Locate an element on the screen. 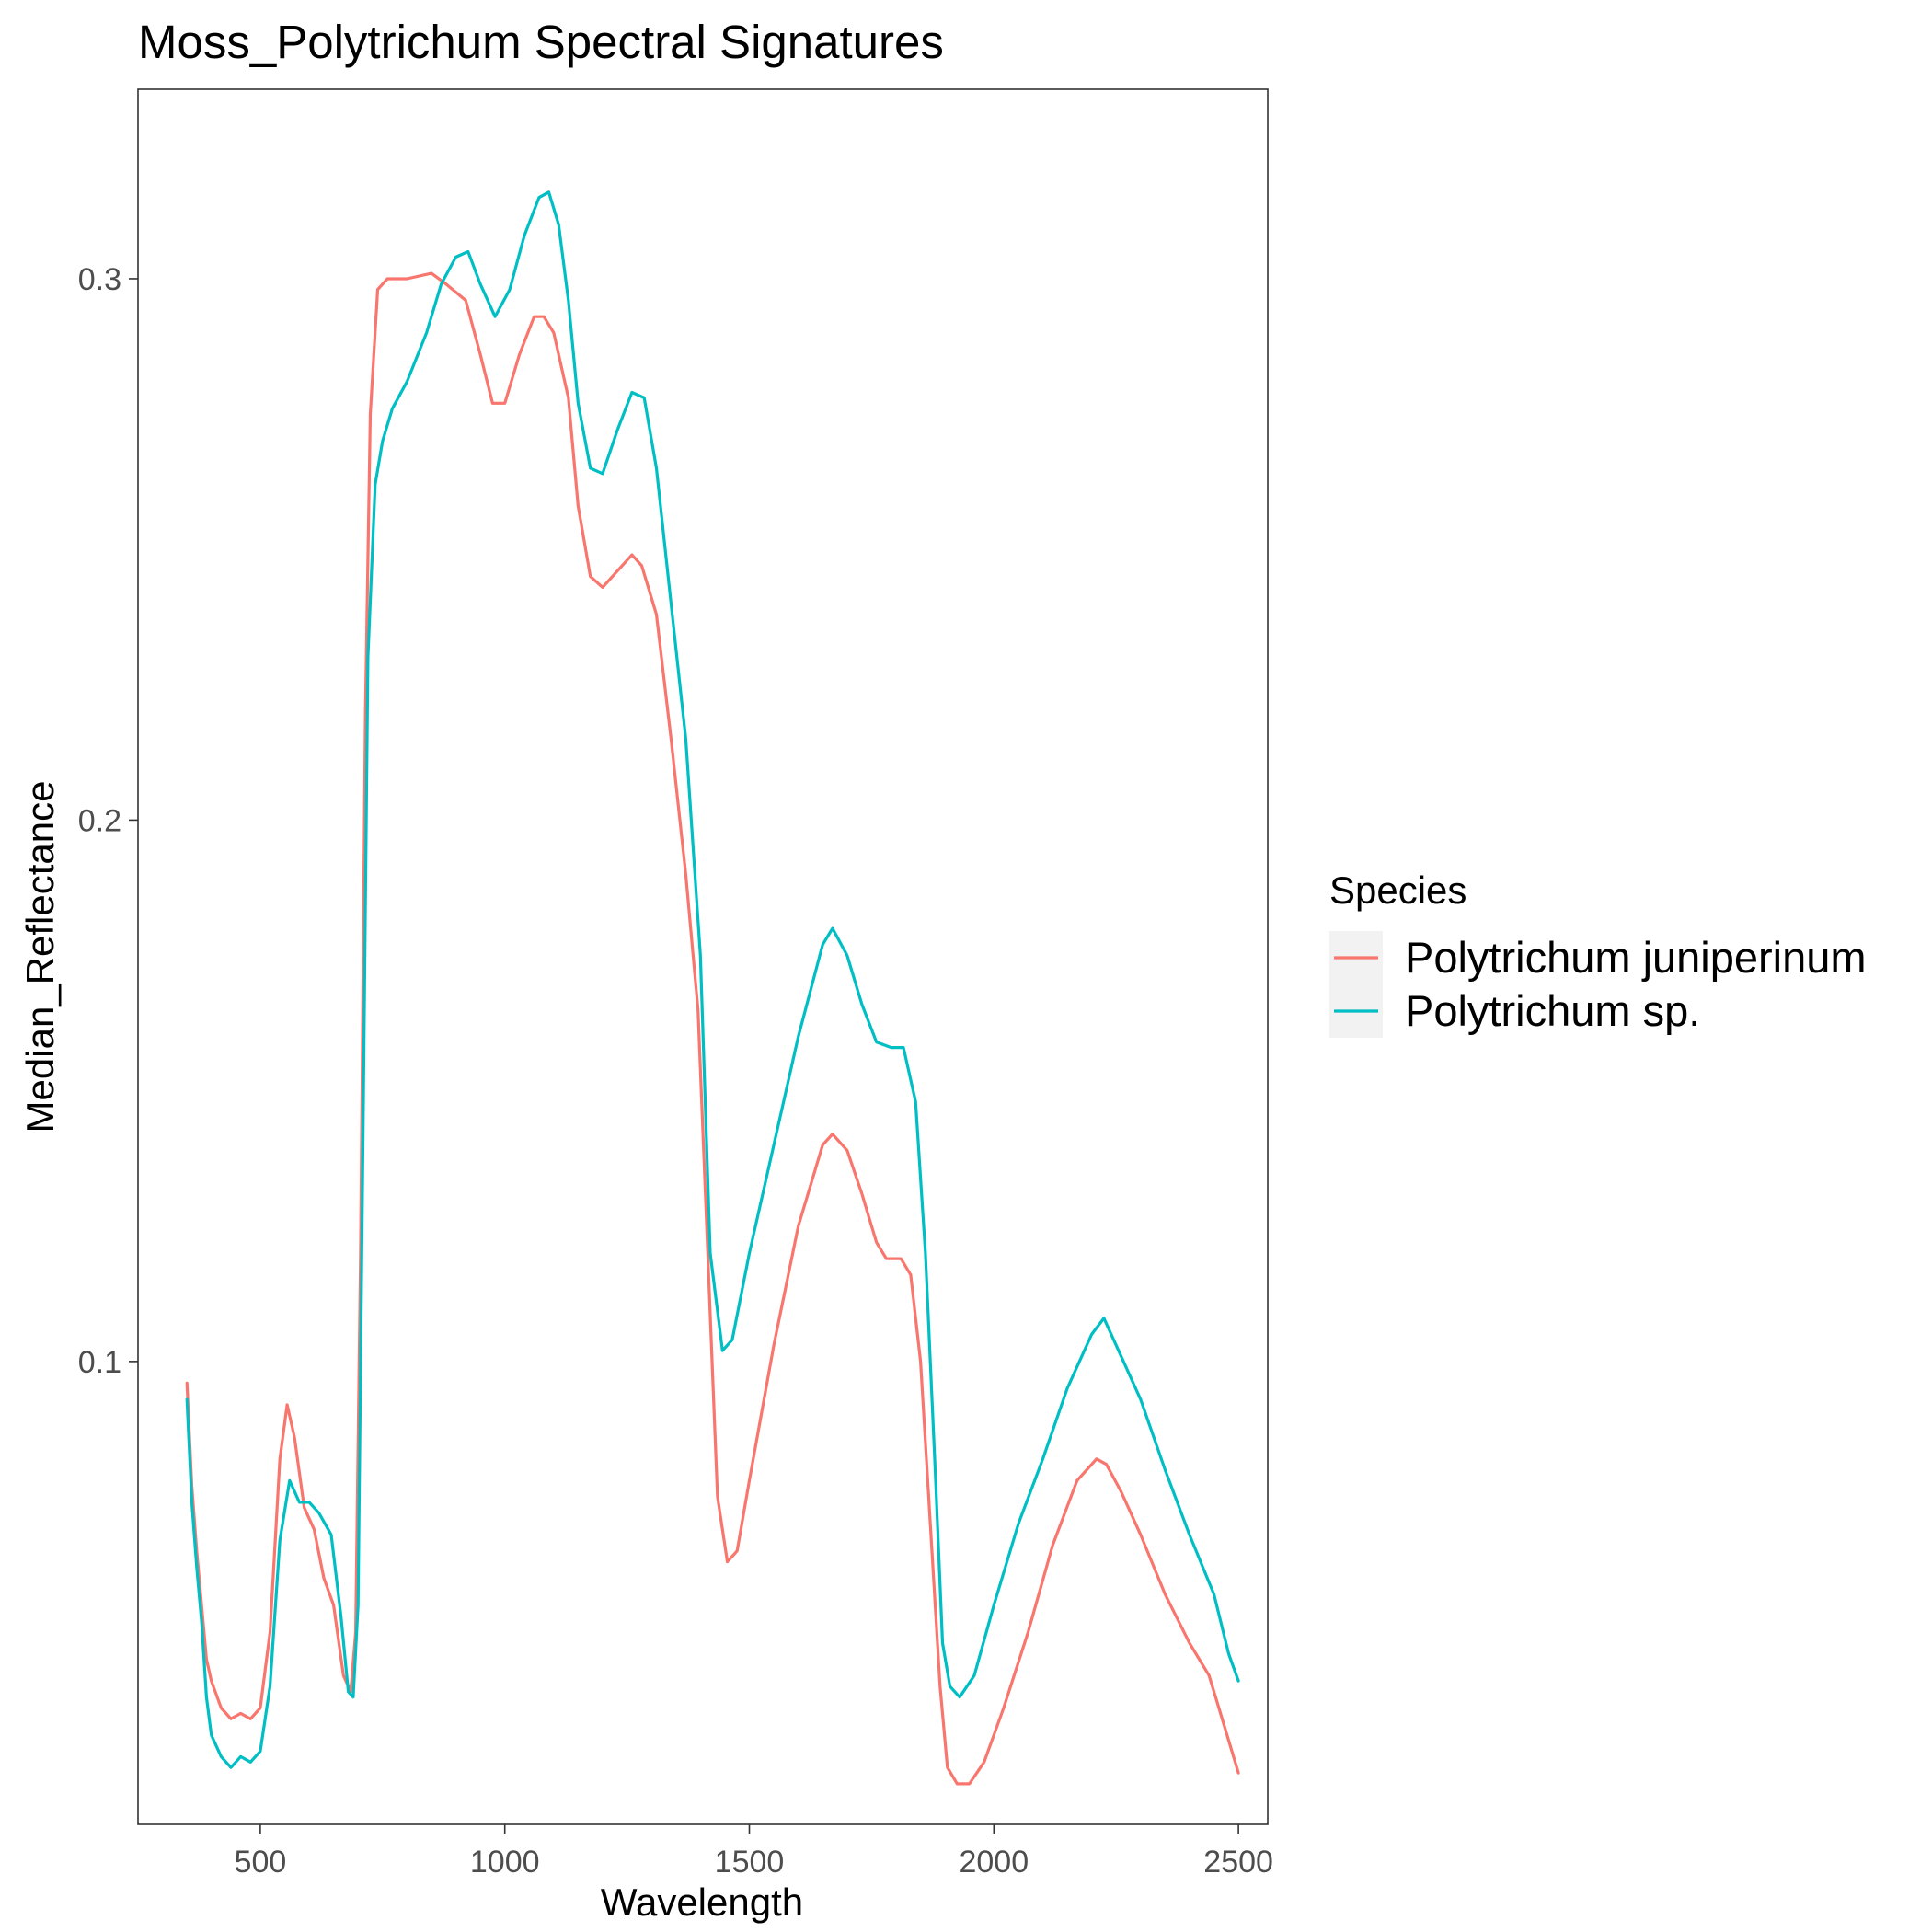 The height and width of the screenshot is (1932, 1932). y-tick-label: 0.2 is located at coordinates (99, 820).